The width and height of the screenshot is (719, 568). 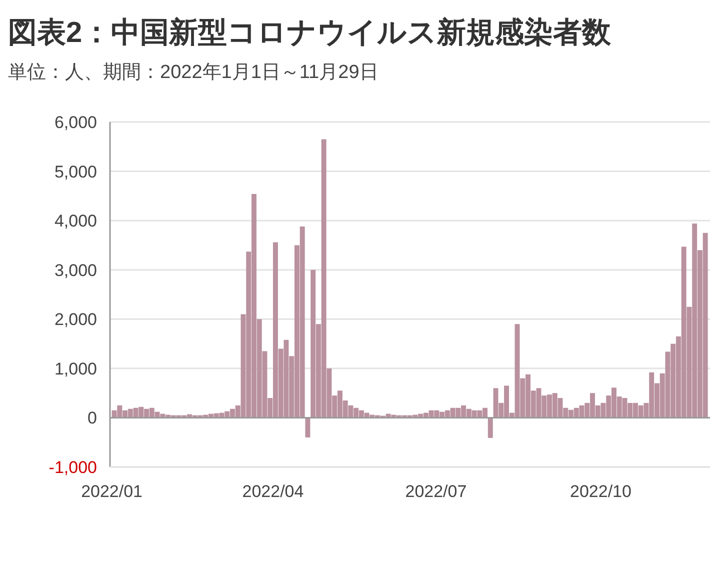 What do you see at coordinates (75, 368) in the screenshot?
I see `y-tick-label: 1,000` at bounding box center [75, 368].